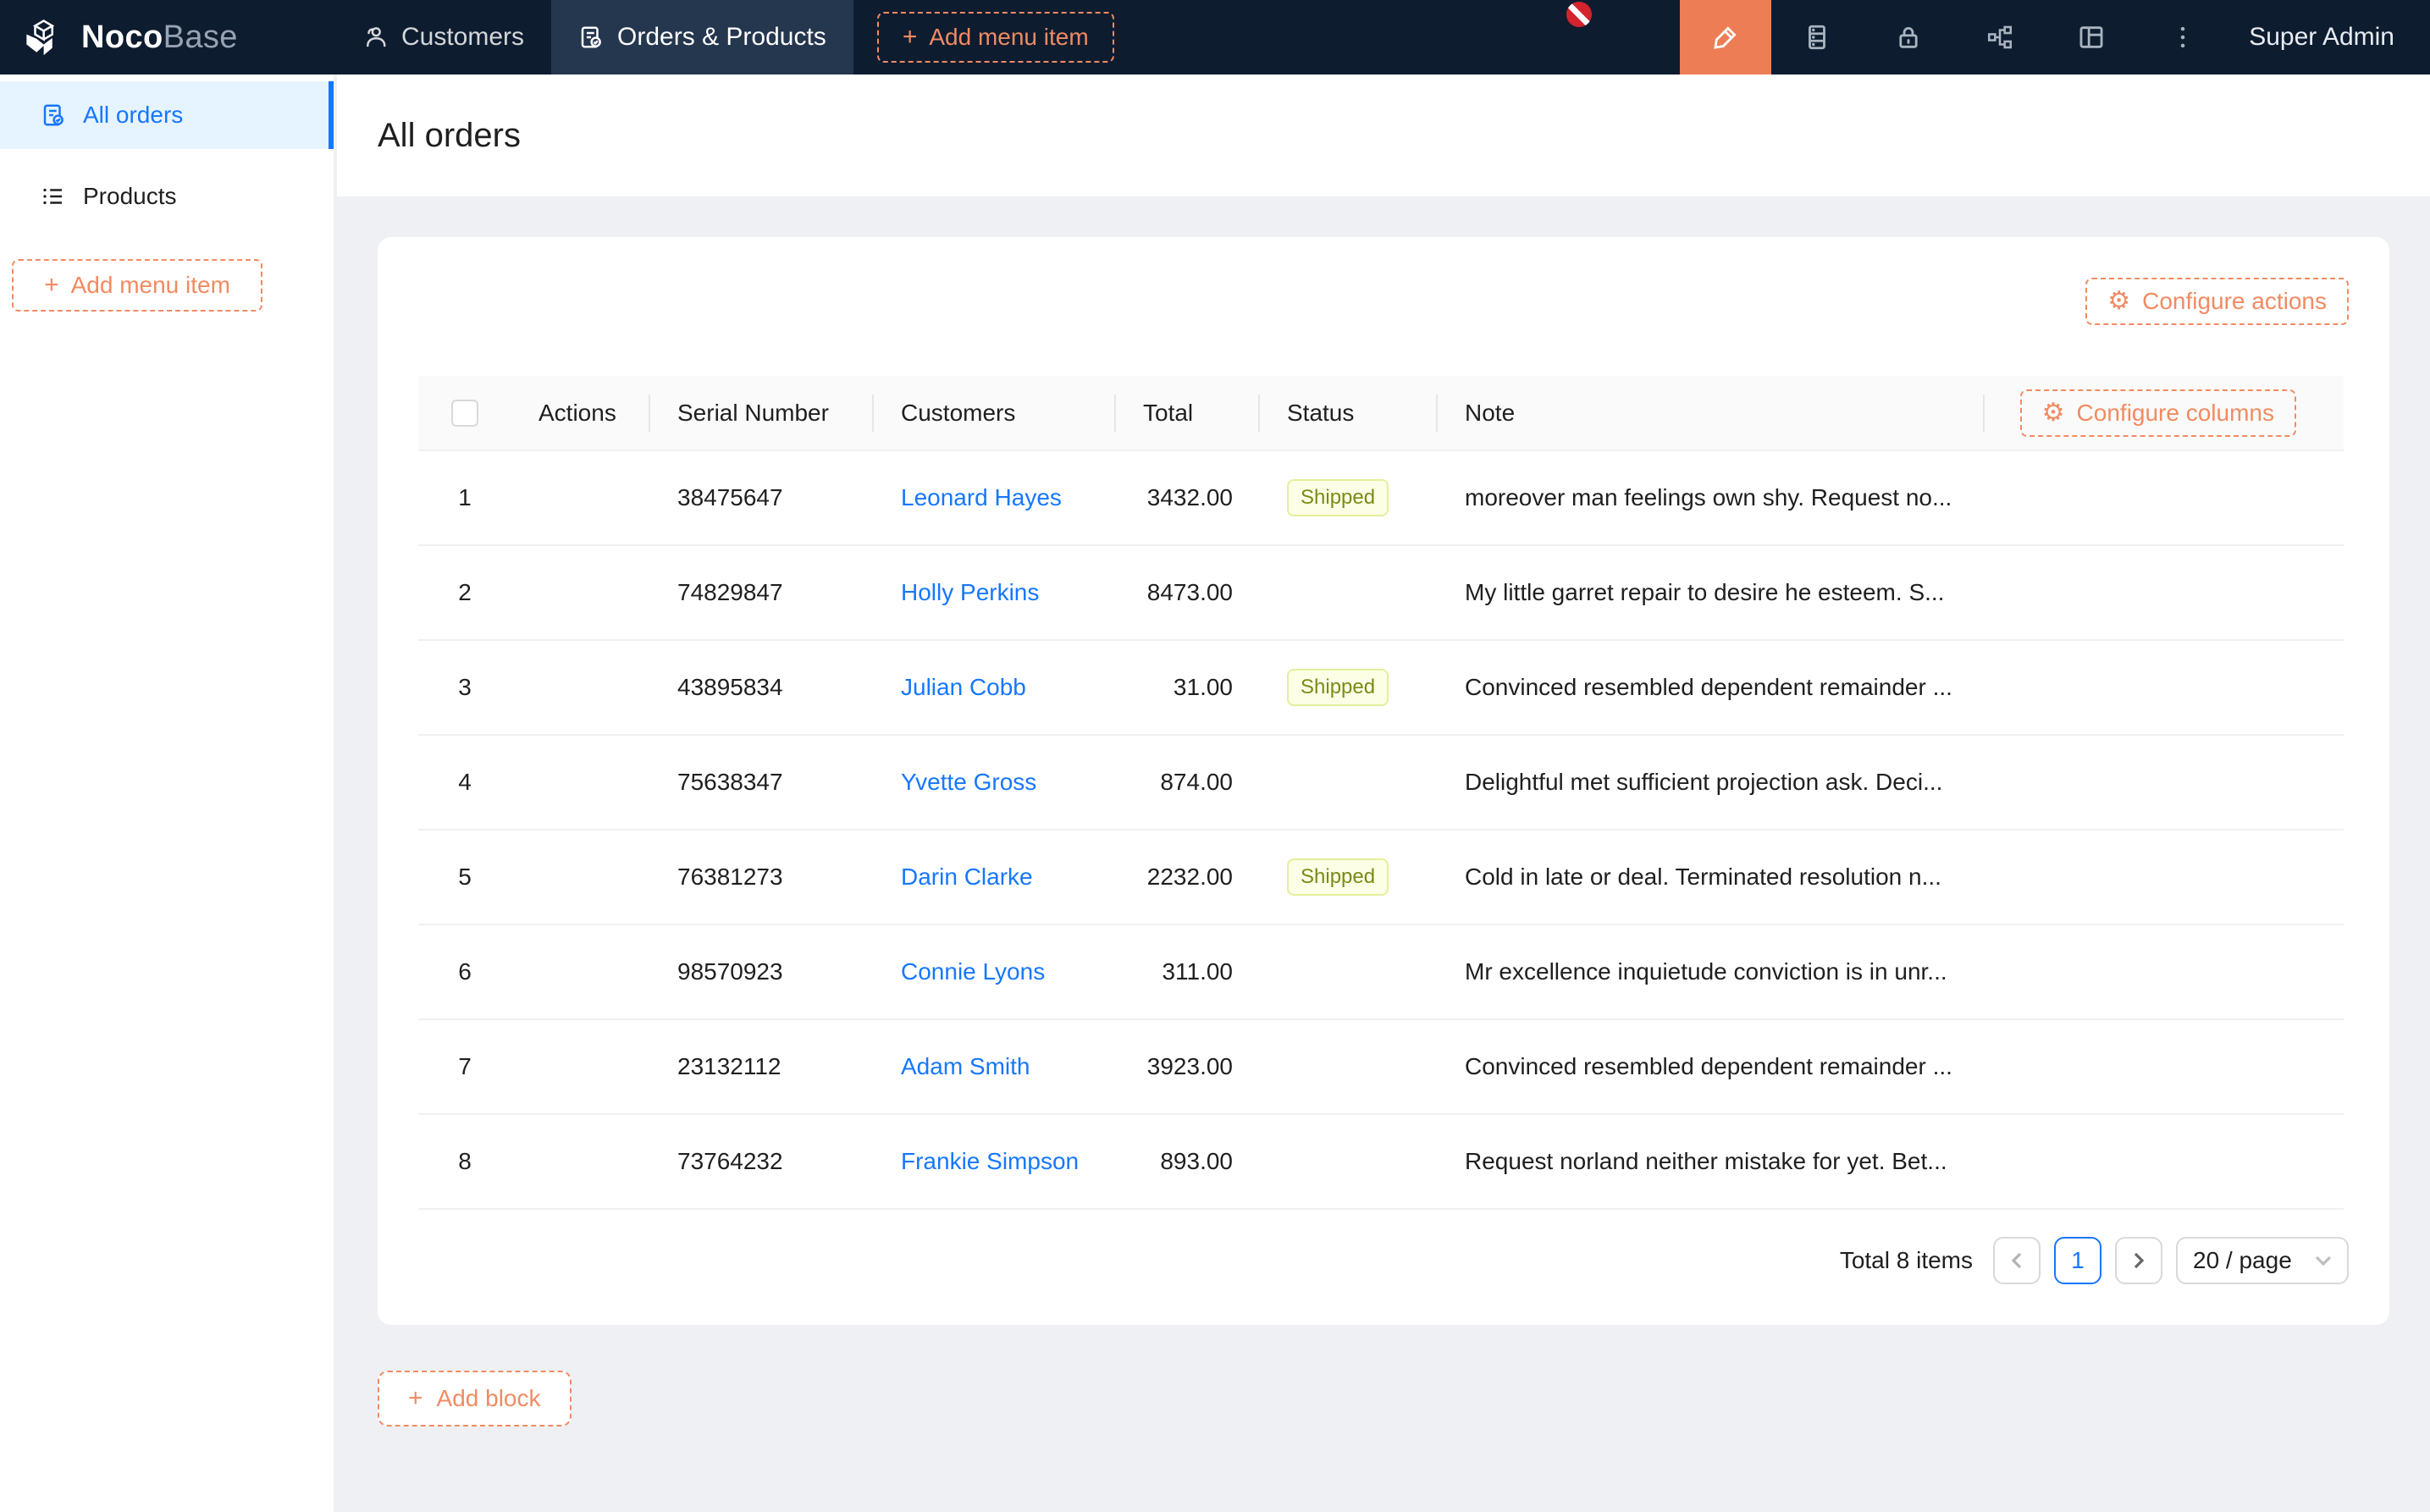 The height and width of the screenshot is (1512, 2430). What do you see at coordinates (465, 498) in the screenshot?
I see `row-index: 1` at bounding box center [465, 498].